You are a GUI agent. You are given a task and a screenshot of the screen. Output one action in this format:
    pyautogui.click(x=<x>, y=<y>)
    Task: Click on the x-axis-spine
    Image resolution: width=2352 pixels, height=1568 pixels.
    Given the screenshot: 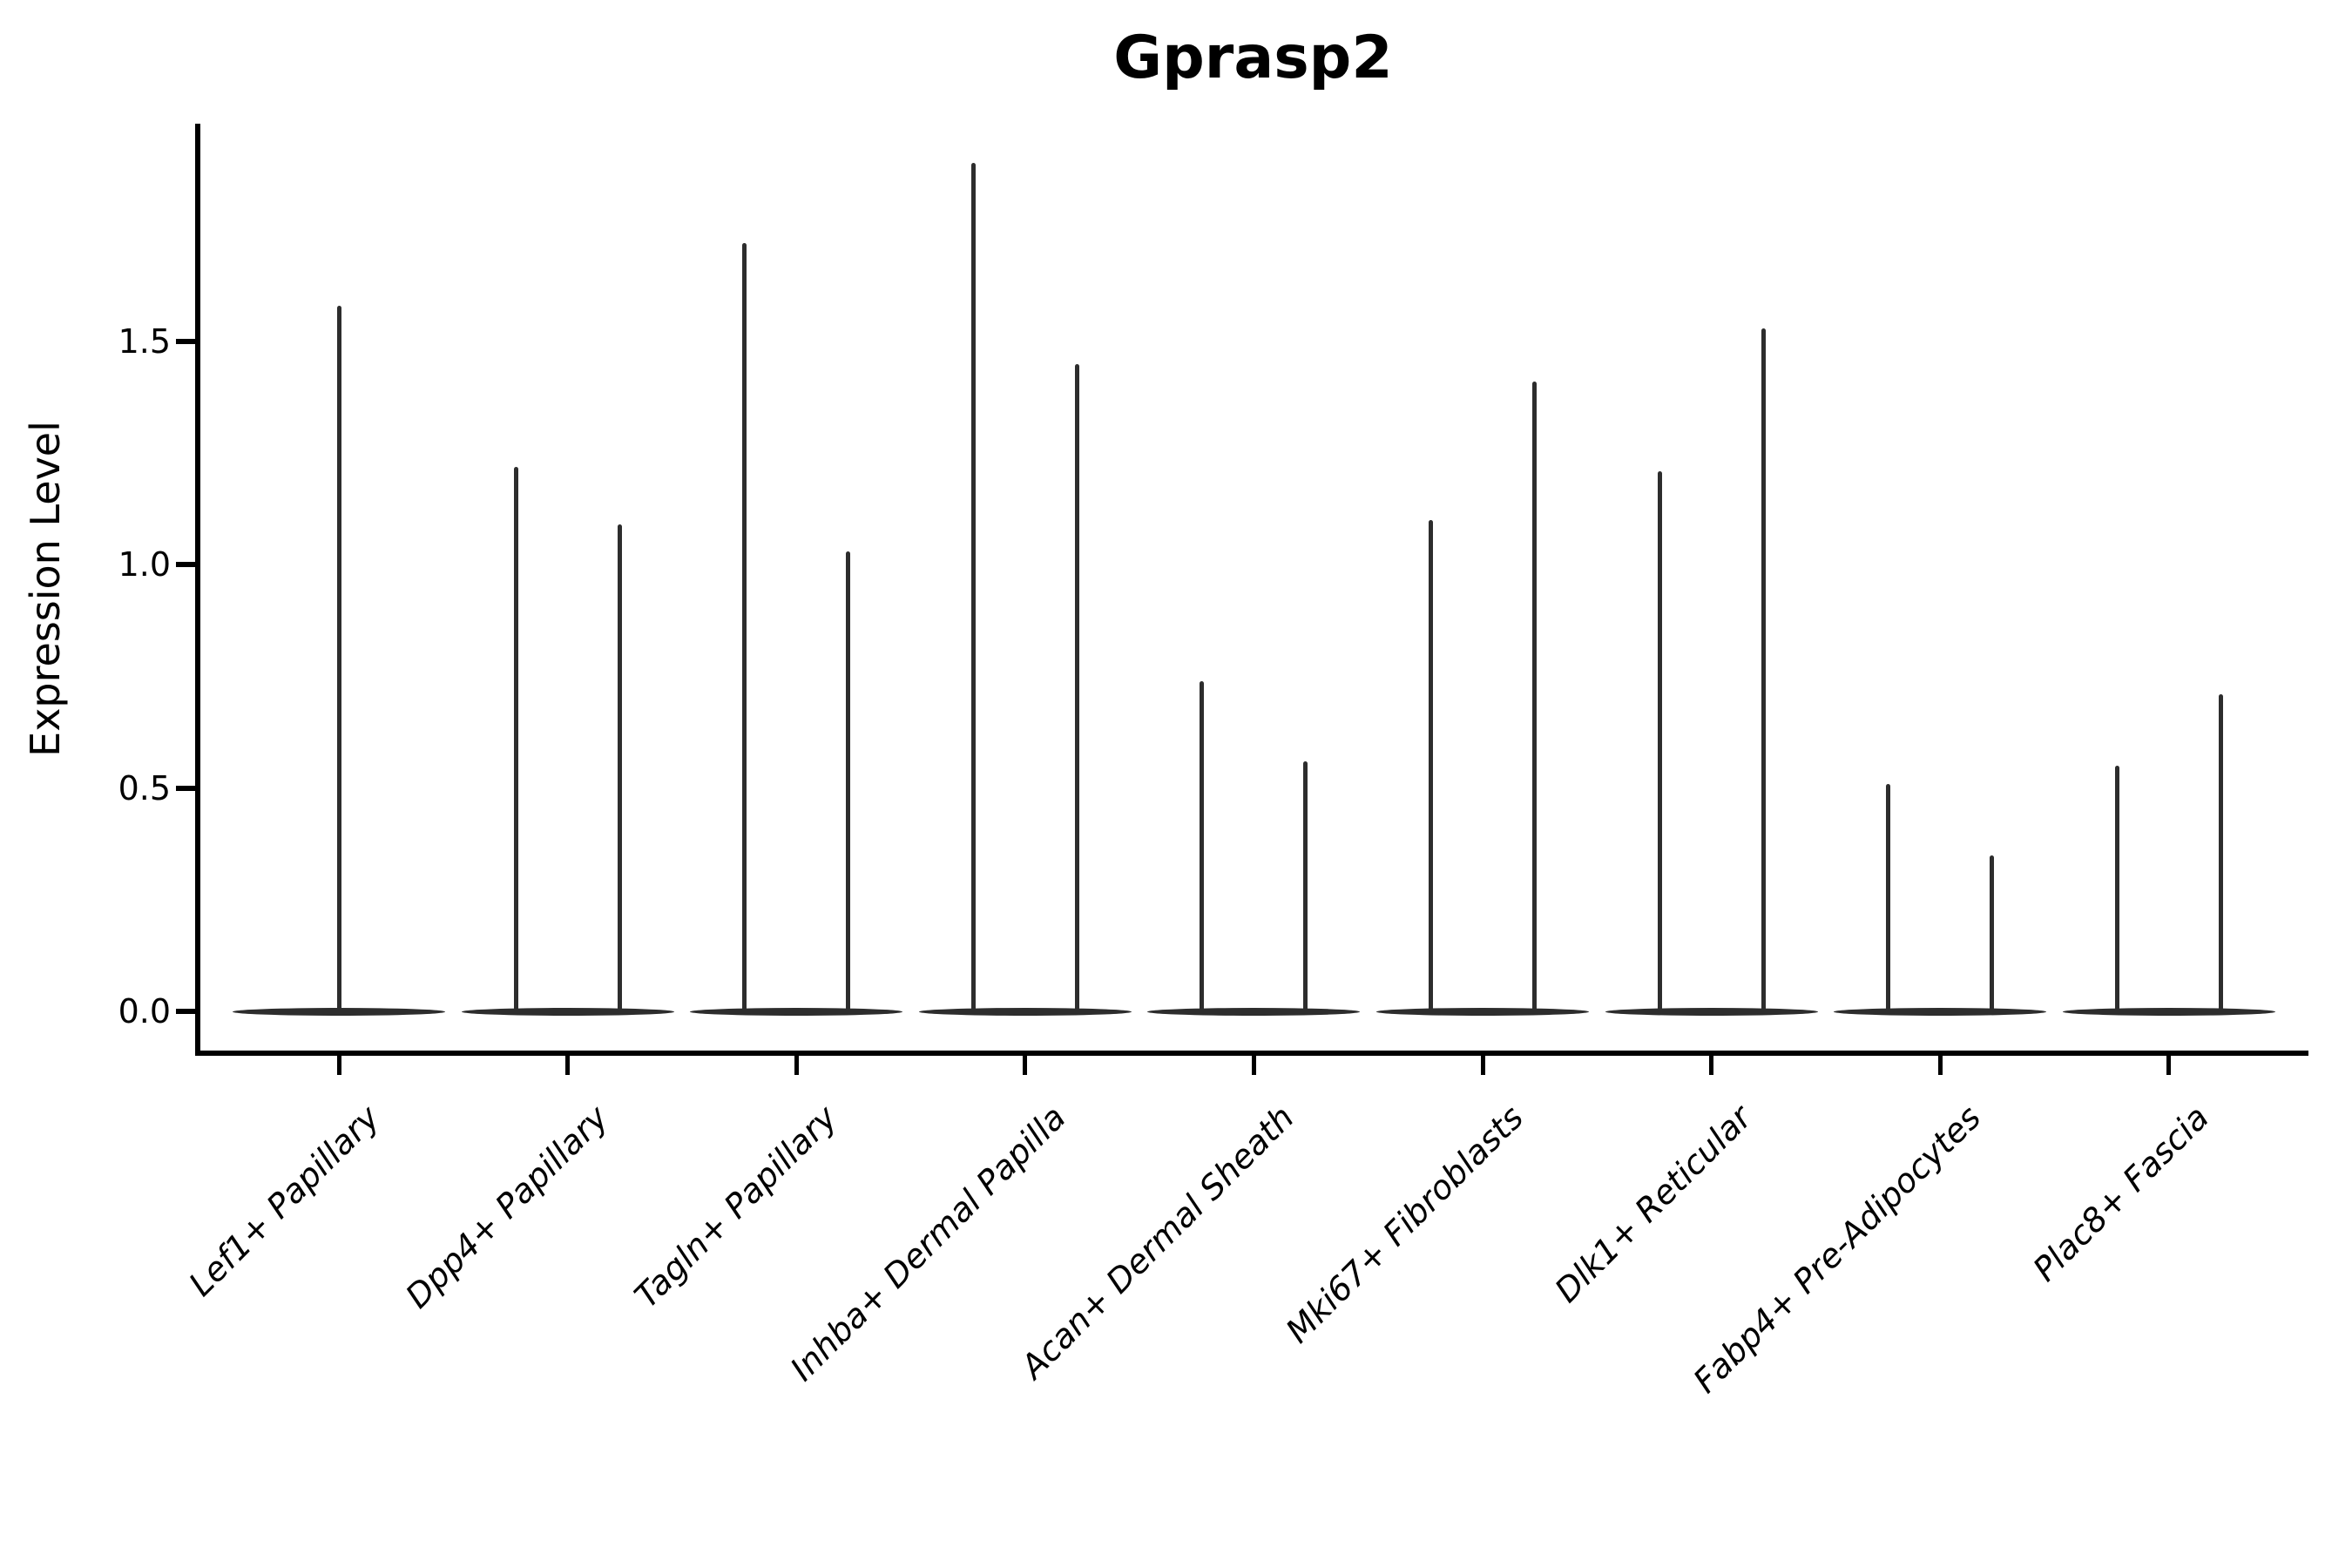 What is the action you would take?
    pyautogui.click(x=1251, y=1054)
    